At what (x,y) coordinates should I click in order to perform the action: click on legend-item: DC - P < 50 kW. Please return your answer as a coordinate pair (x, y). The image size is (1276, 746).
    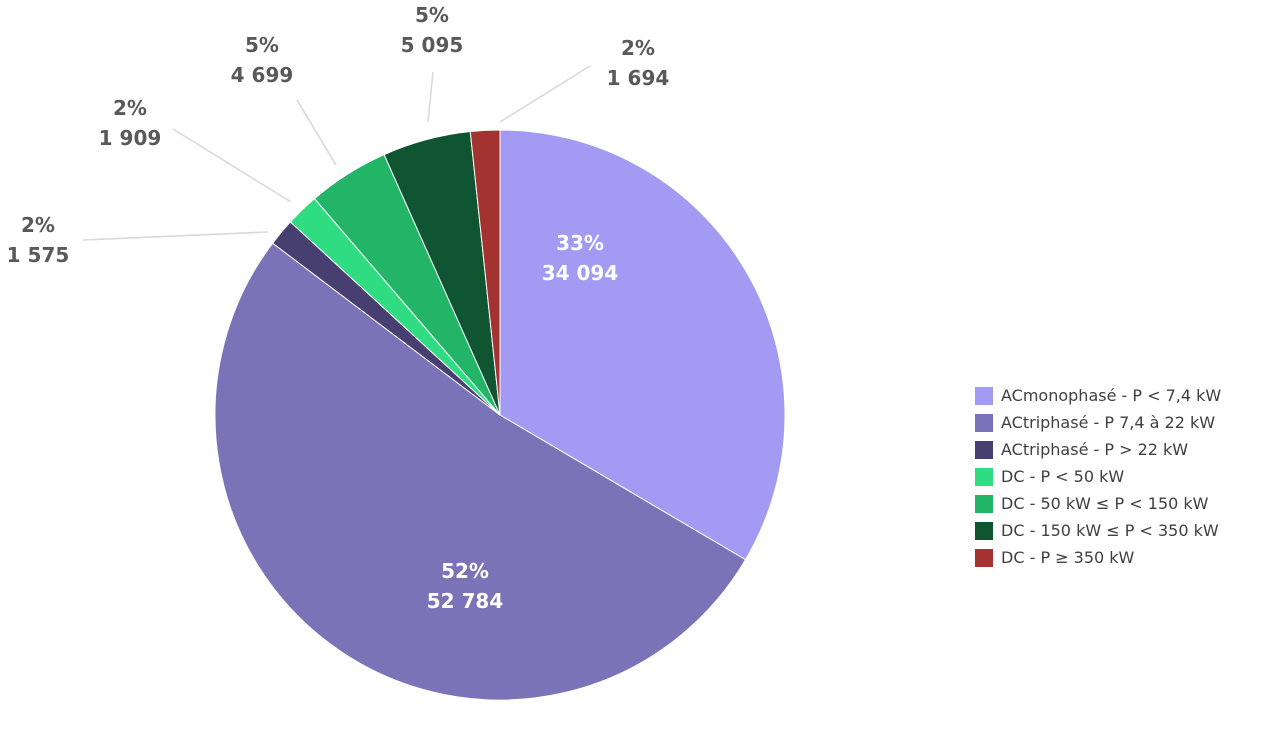
    Looking at the image, I should click on (1098, 476).